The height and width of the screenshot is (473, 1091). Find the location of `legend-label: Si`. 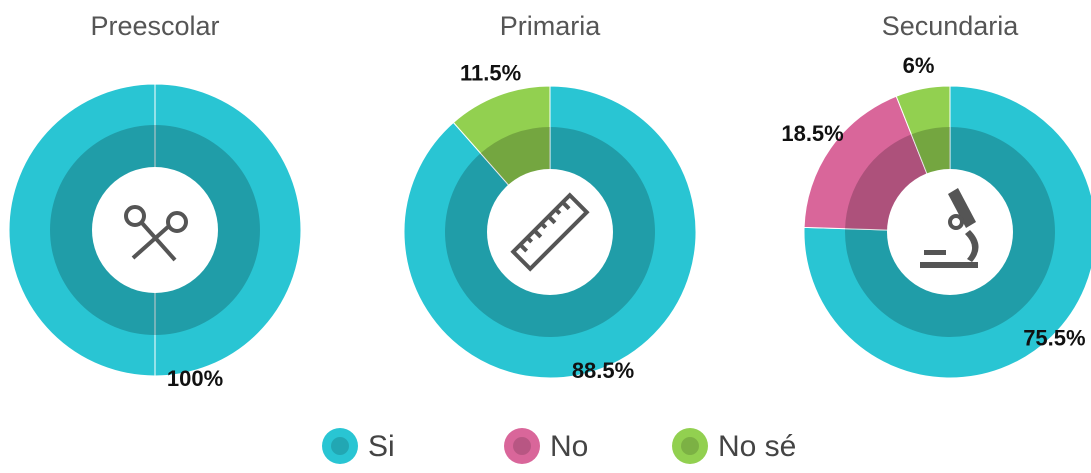

legend-label: Si is located at coordinates (381, 446).